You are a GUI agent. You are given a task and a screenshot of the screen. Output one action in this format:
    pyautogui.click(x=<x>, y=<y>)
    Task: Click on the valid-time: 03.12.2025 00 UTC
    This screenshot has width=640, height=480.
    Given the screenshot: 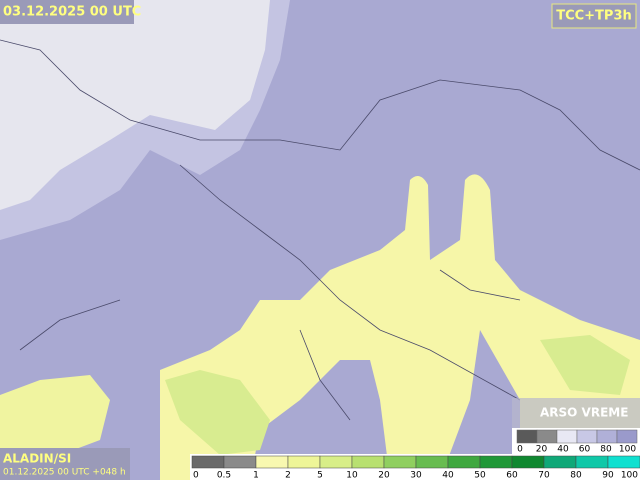 What is the action you would take?
    pyautogui.click(x=72, y=12)
    